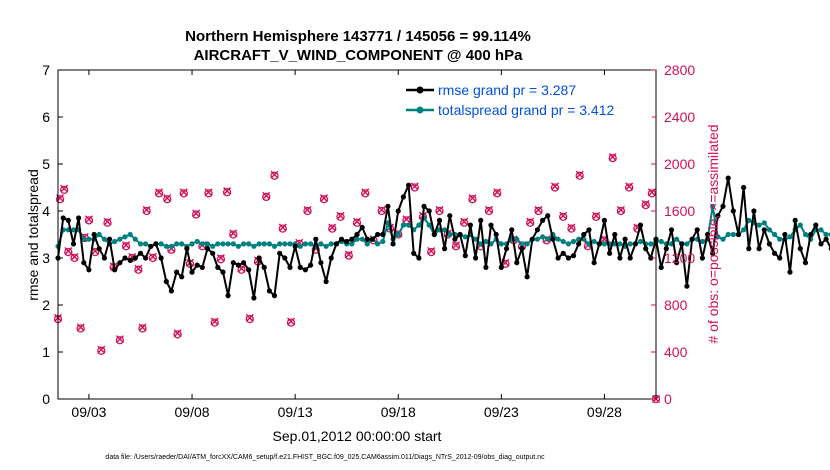 The height and width of the screenshot is (470, 830). Describe the element at coordinates (46, 117) in the screenshot. I see `y-tick-label: 6` at that location.